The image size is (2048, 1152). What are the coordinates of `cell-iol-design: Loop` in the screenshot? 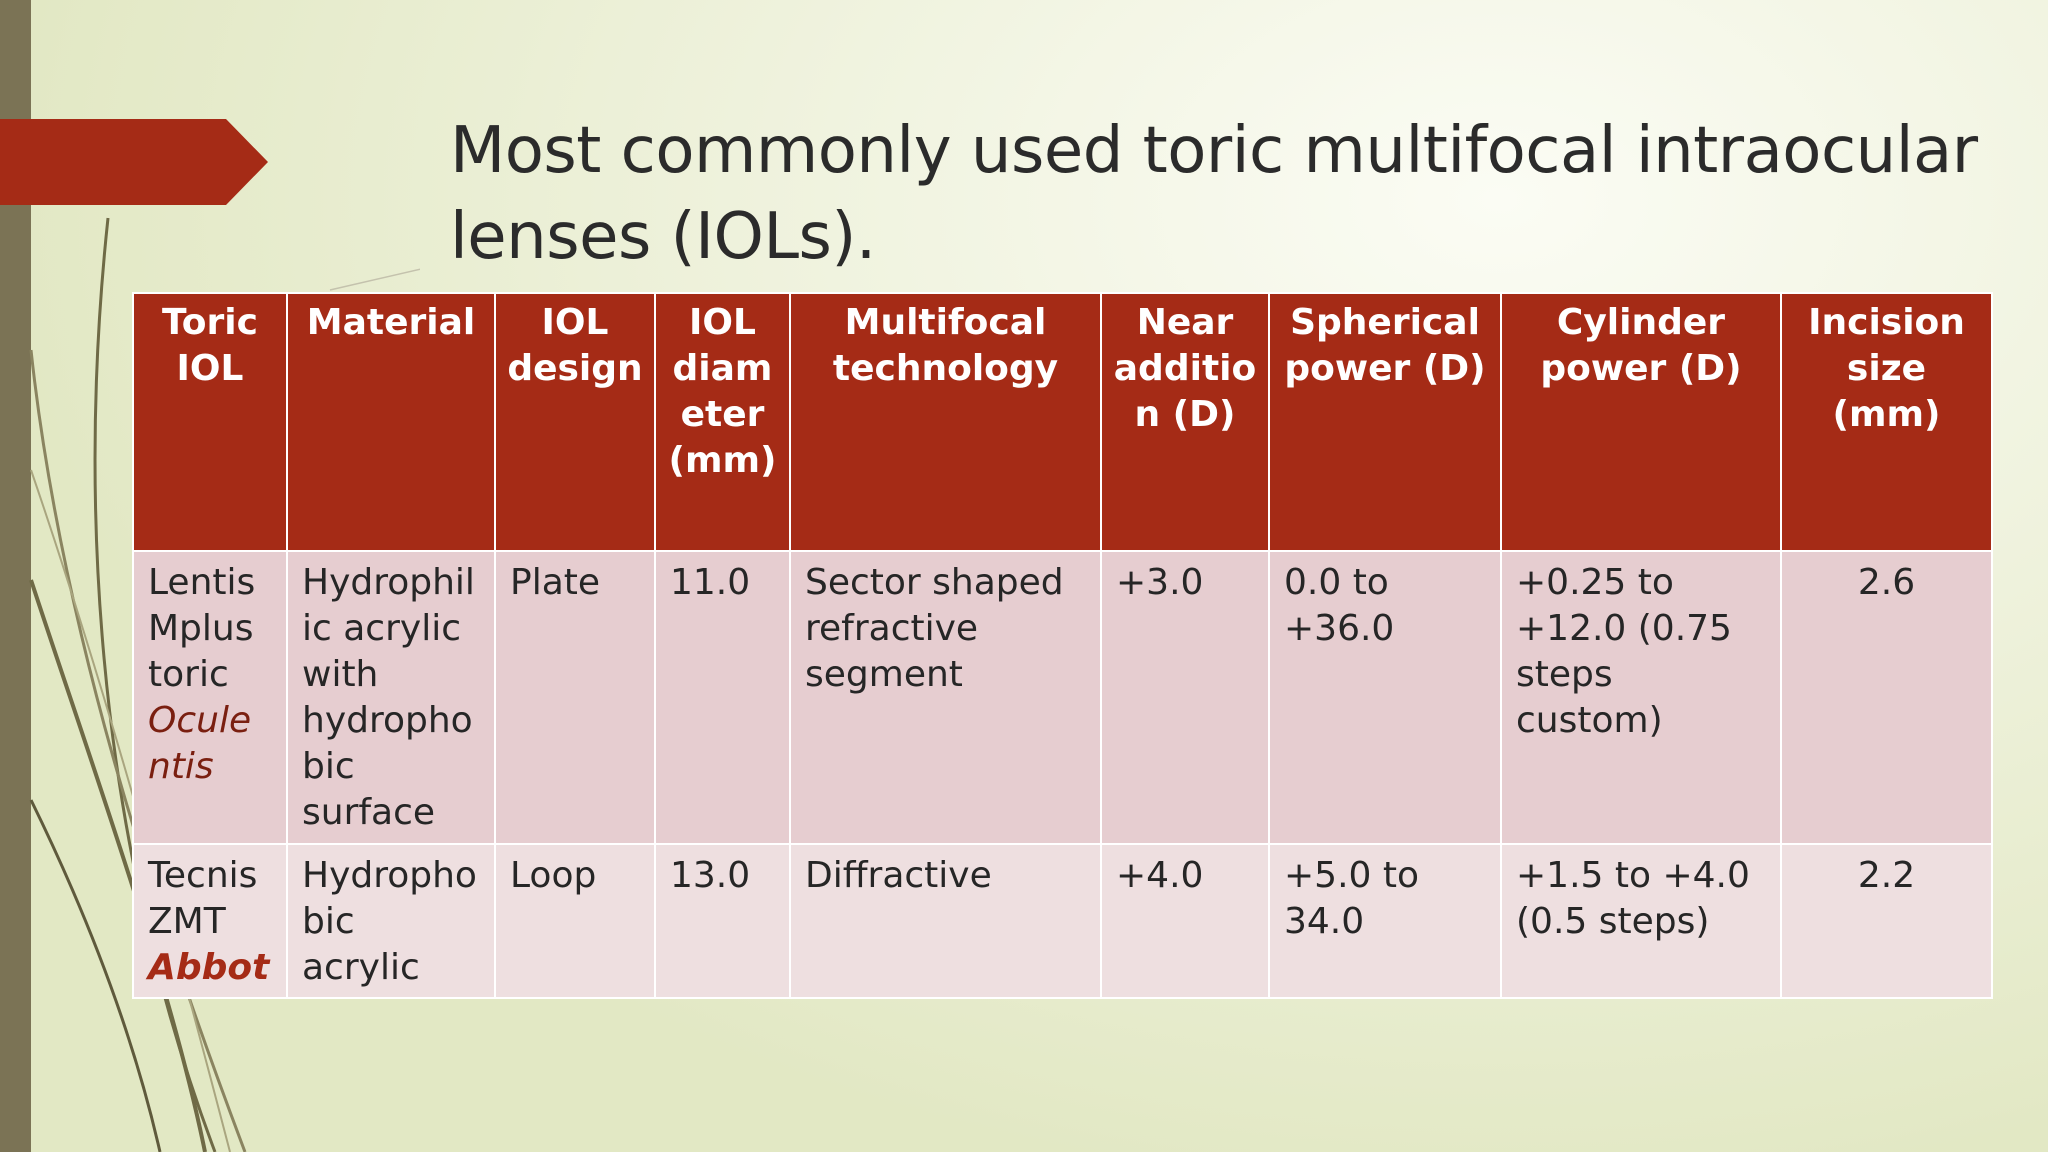 It's located at (575, 921).